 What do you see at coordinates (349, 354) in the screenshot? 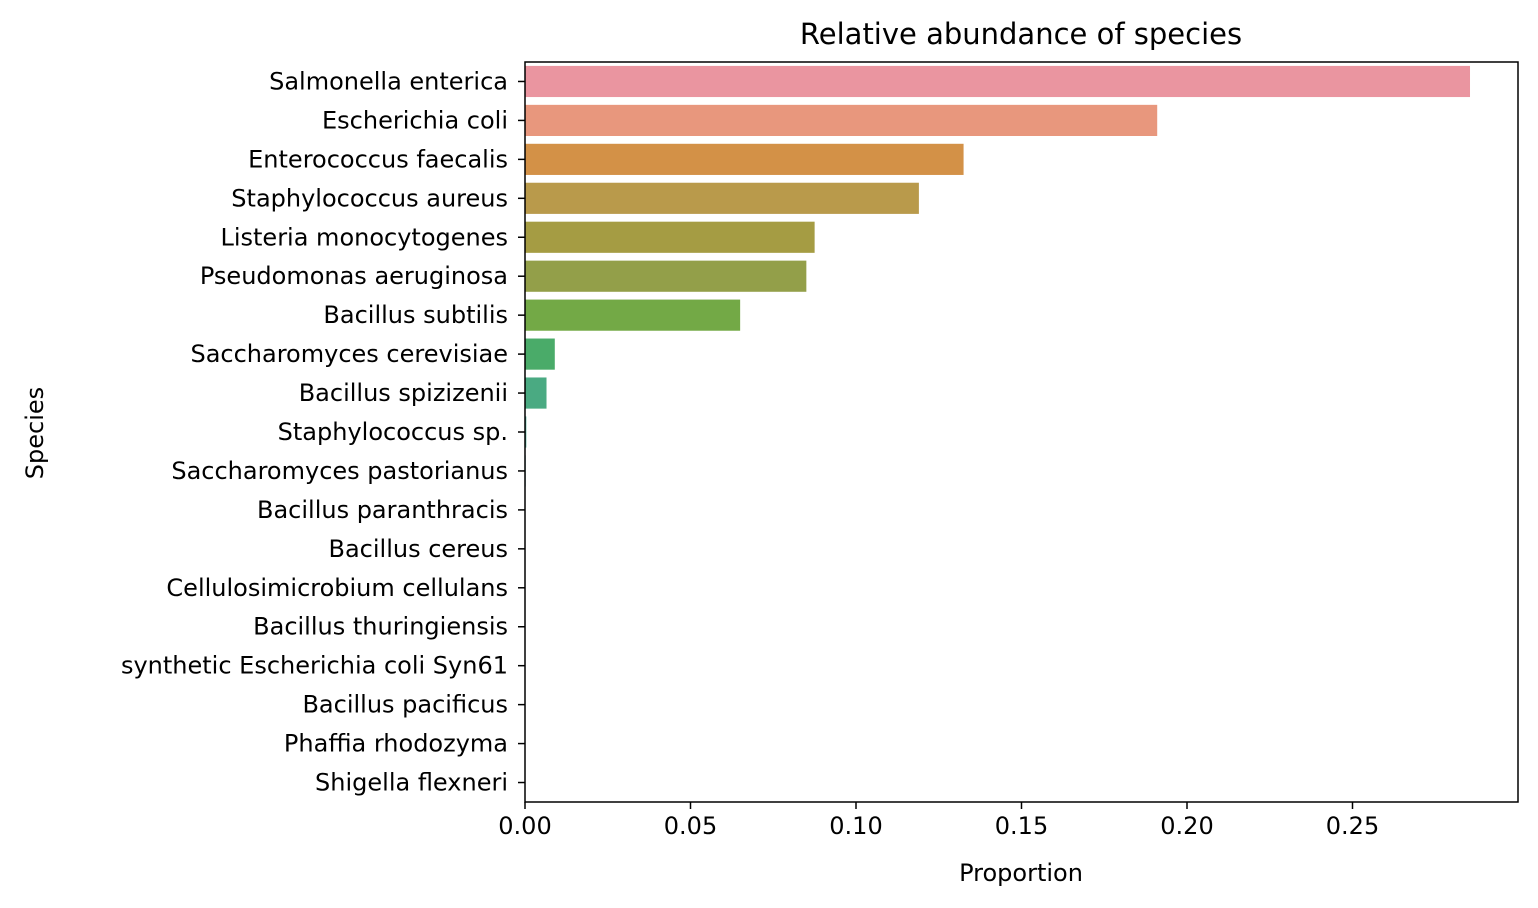
I see `y-tick-label: Saccharomyces cerevisiae` at bounding box center [349, 354].